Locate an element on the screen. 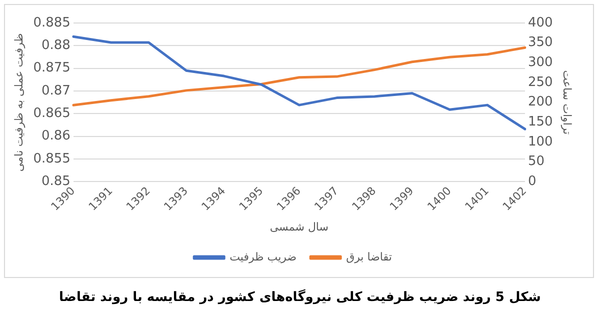 The height and width of the screenshot is (324, 600). y-tick-label: 0.855 is located at coordinates (51, 158).